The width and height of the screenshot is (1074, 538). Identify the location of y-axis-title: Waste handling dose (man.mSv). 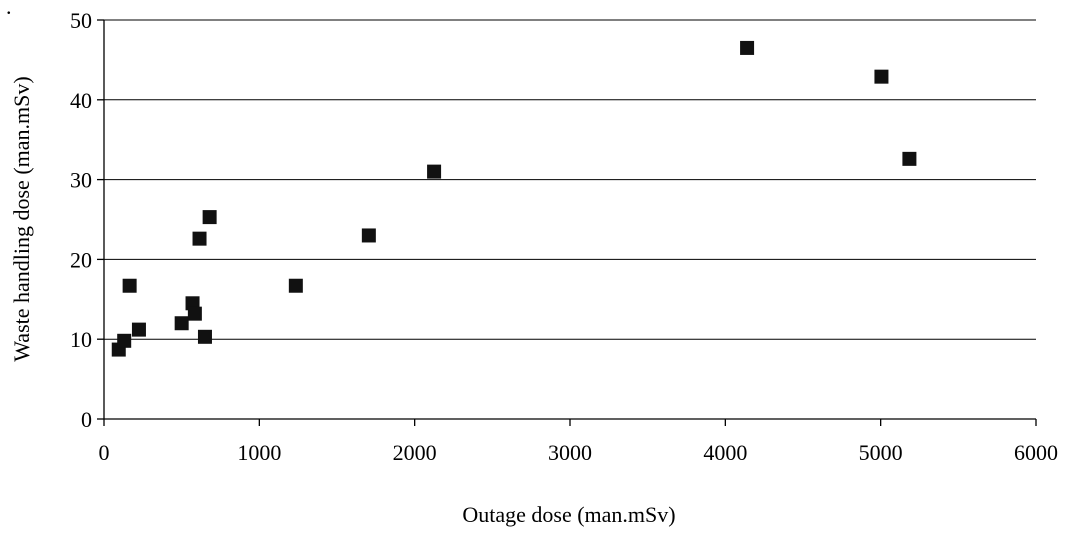
(21, 218).